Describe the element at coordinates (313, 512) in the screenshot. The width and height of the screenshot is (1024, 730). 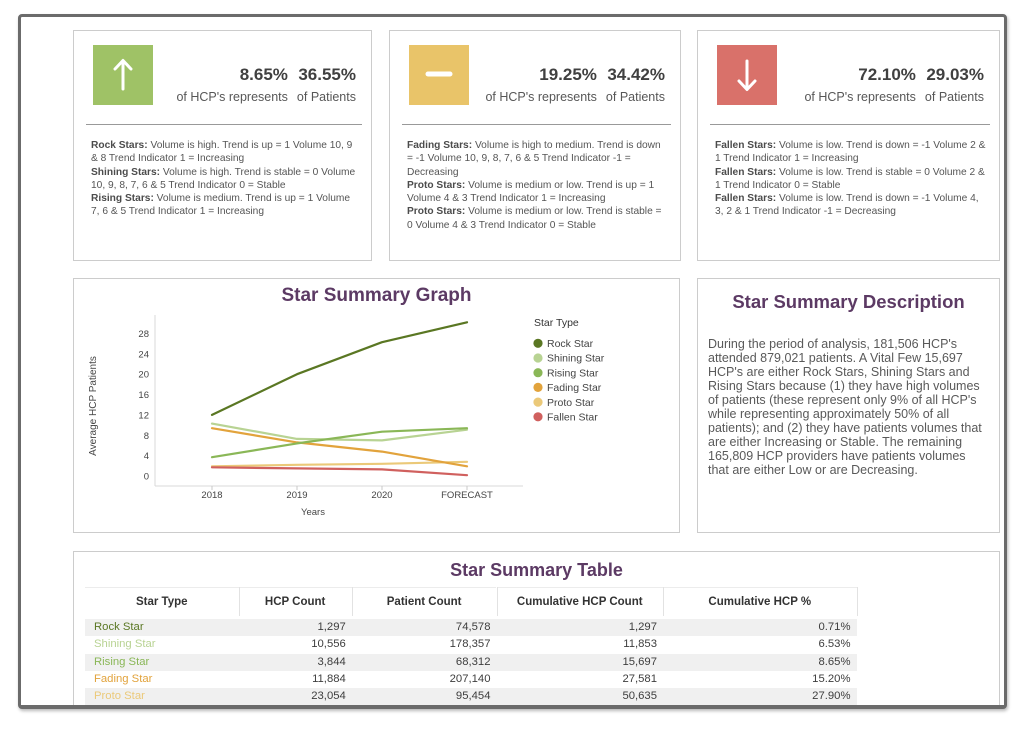
I see `svg-text: Years` at that location.